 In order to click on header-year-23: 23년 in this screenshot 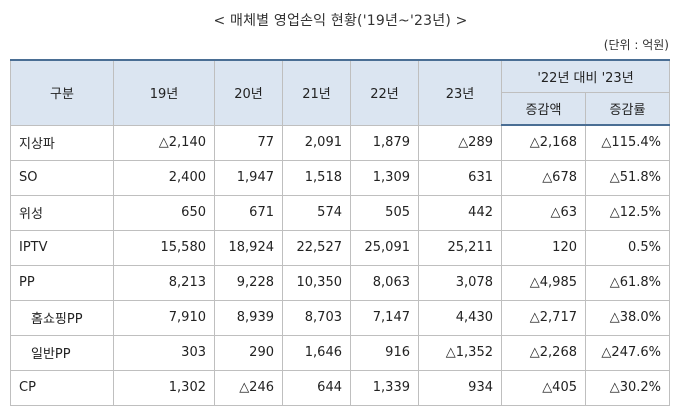, I will do `click(460, 92)`.